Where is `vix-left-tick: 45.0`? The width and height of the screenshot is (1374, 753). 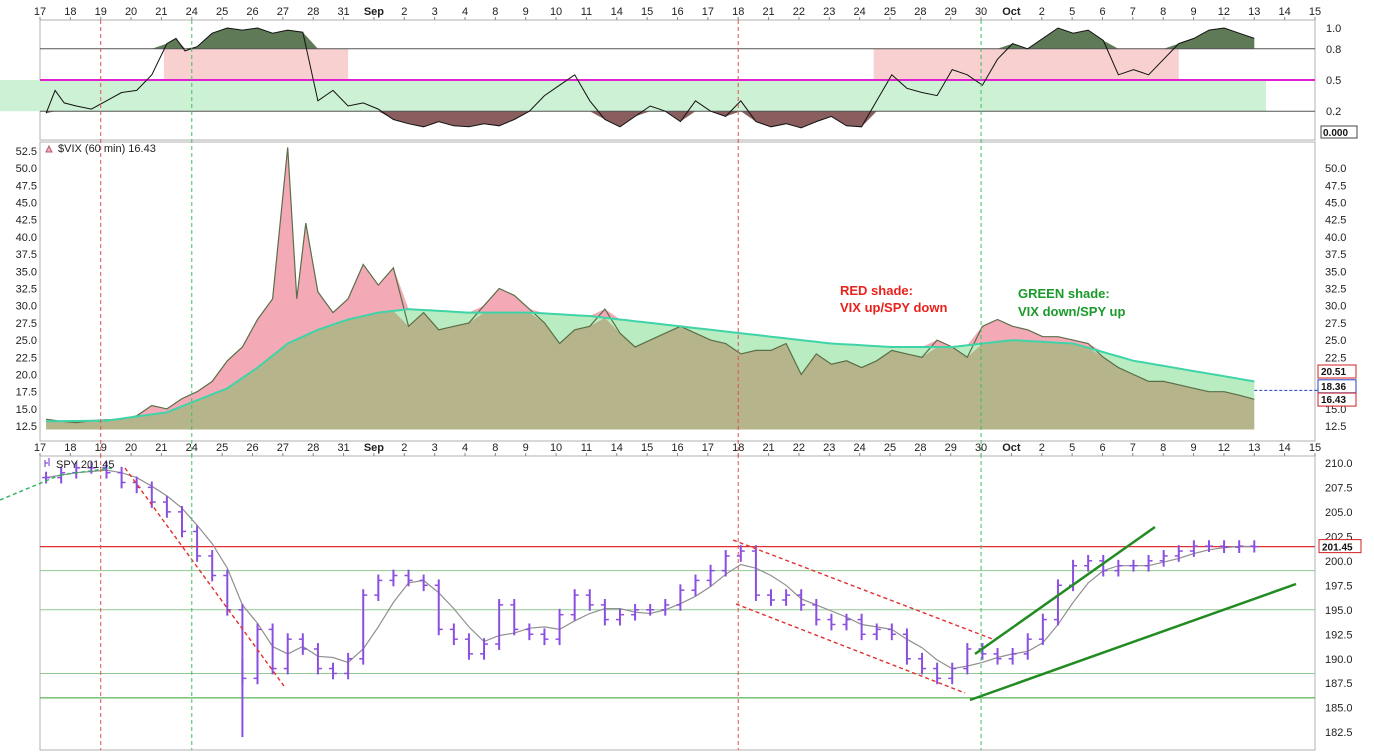 vix-left-tick: 45.0 is located at coordinates (26, 203).